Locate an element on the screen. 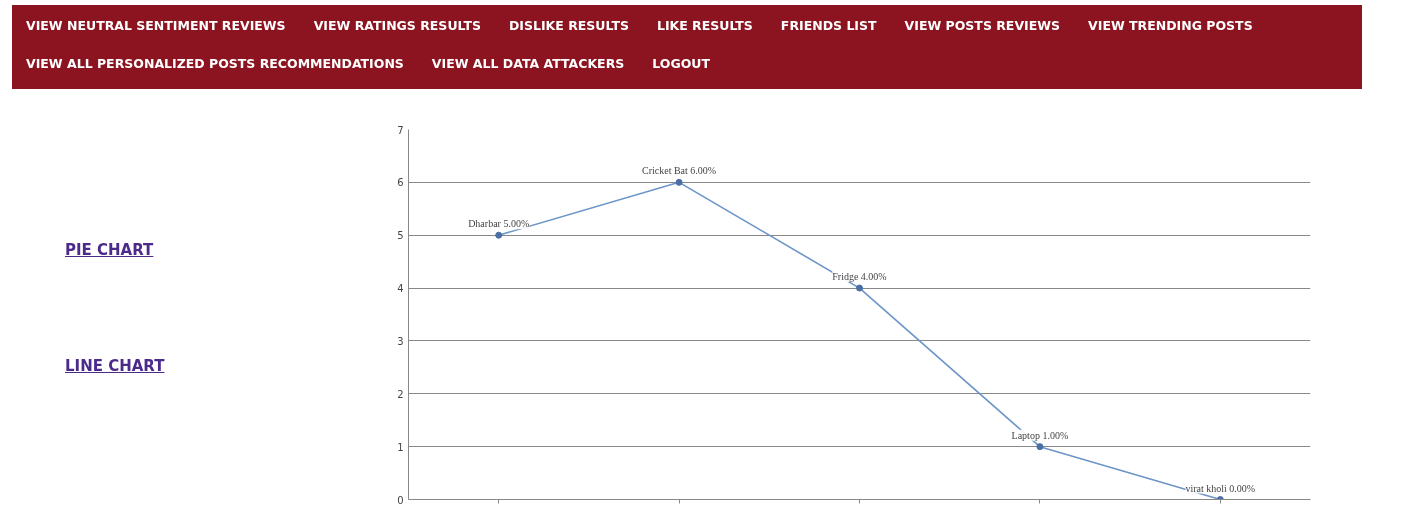 The width and height of the screenshot is (1404, 516). y-tick-label: 7 is located at coordinates (400, 130).